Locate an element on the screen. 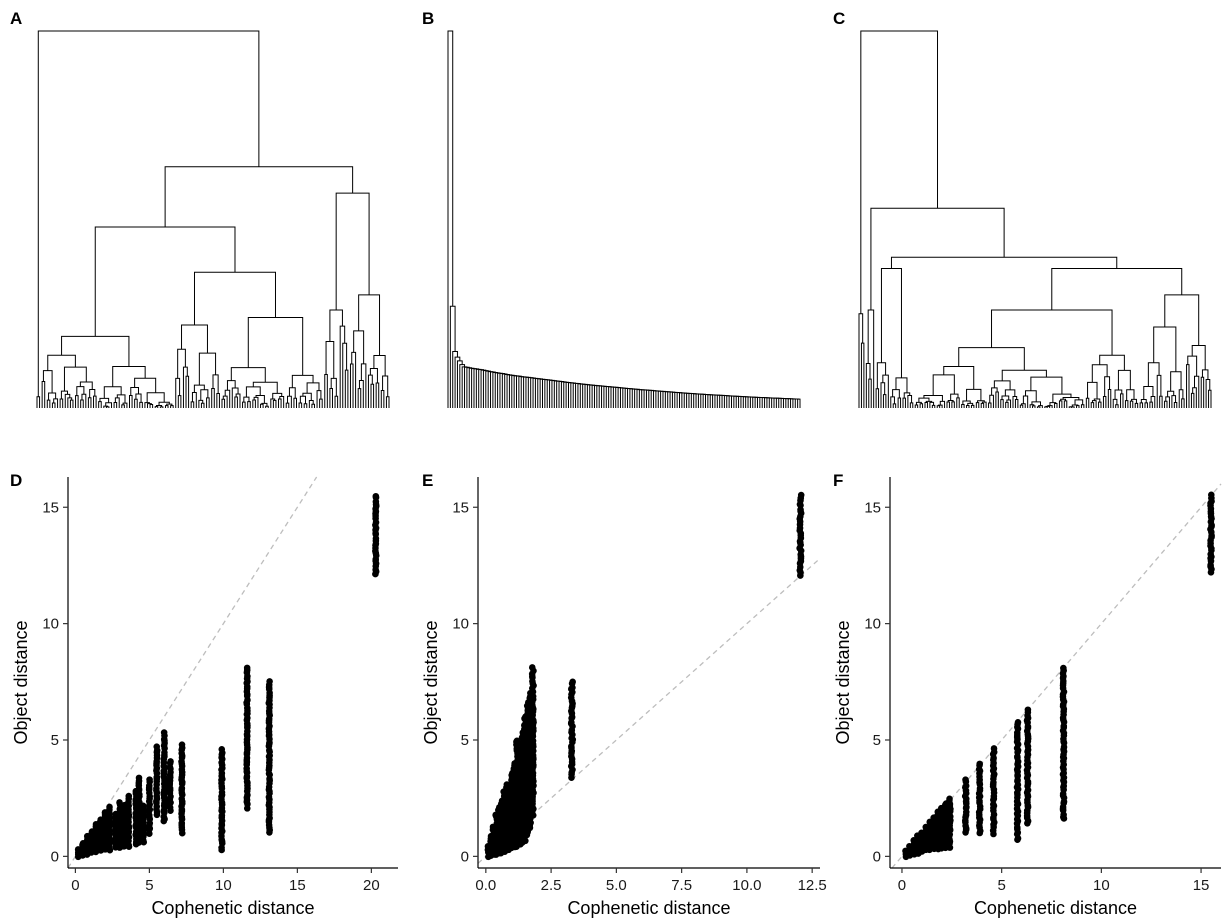 The height and width of the screenshot is (922, 1223). x-tick-label: 0.0 is located at coordinates (485, 885).